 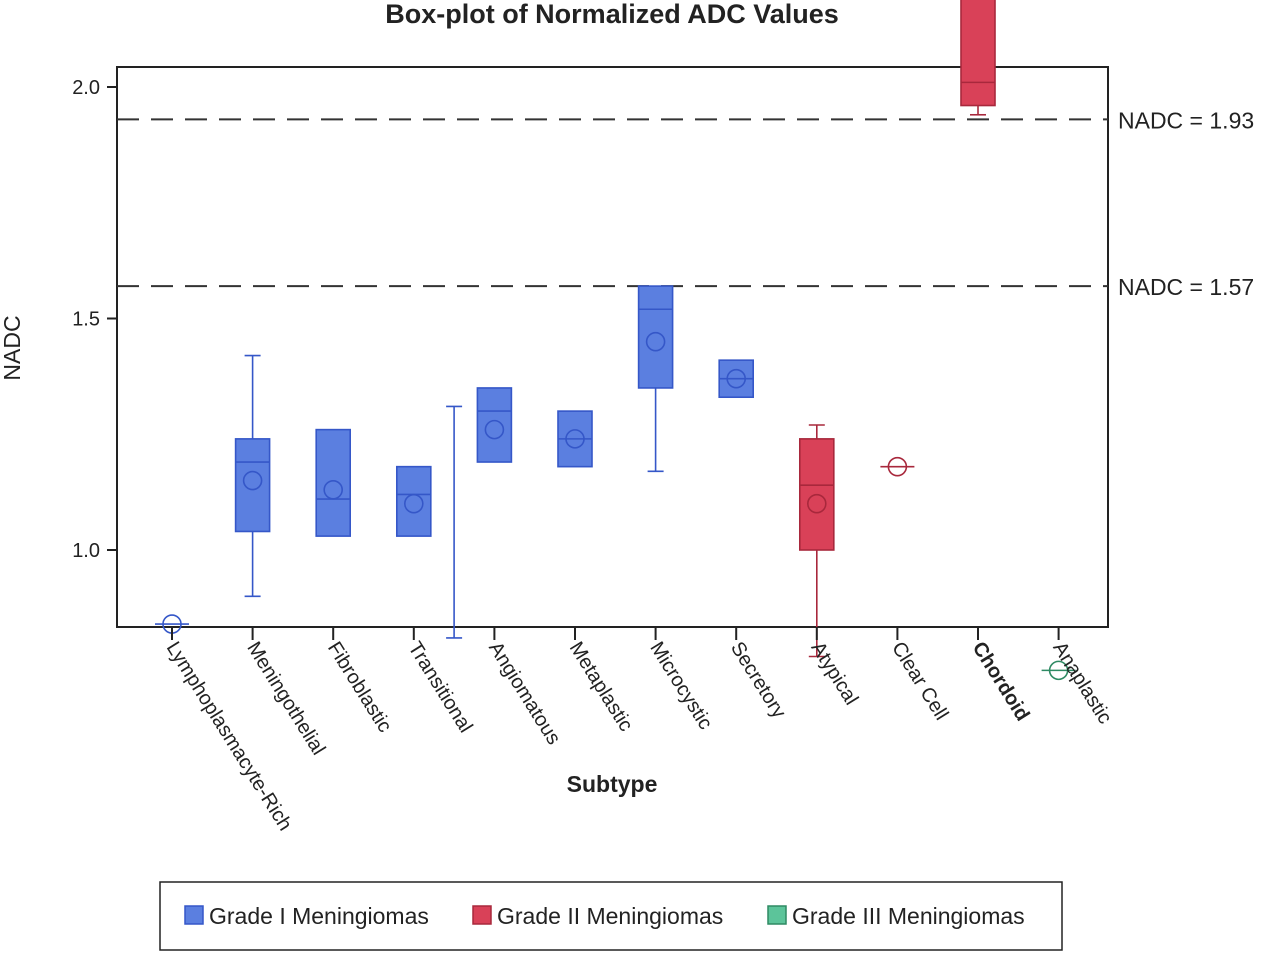 What do you see at coordinates (359, 687) in the screenshot?
I see `x-tick-label: Fibroblastic` at bounding box center [359, 687].